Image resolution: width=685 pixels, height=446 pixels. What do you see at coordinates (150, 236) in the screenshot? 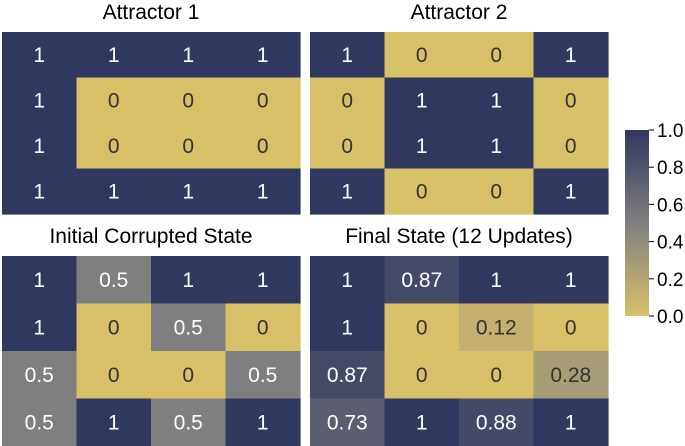
I see `panel-title: Initial Corrupted State` at bounding box center [150, 236].